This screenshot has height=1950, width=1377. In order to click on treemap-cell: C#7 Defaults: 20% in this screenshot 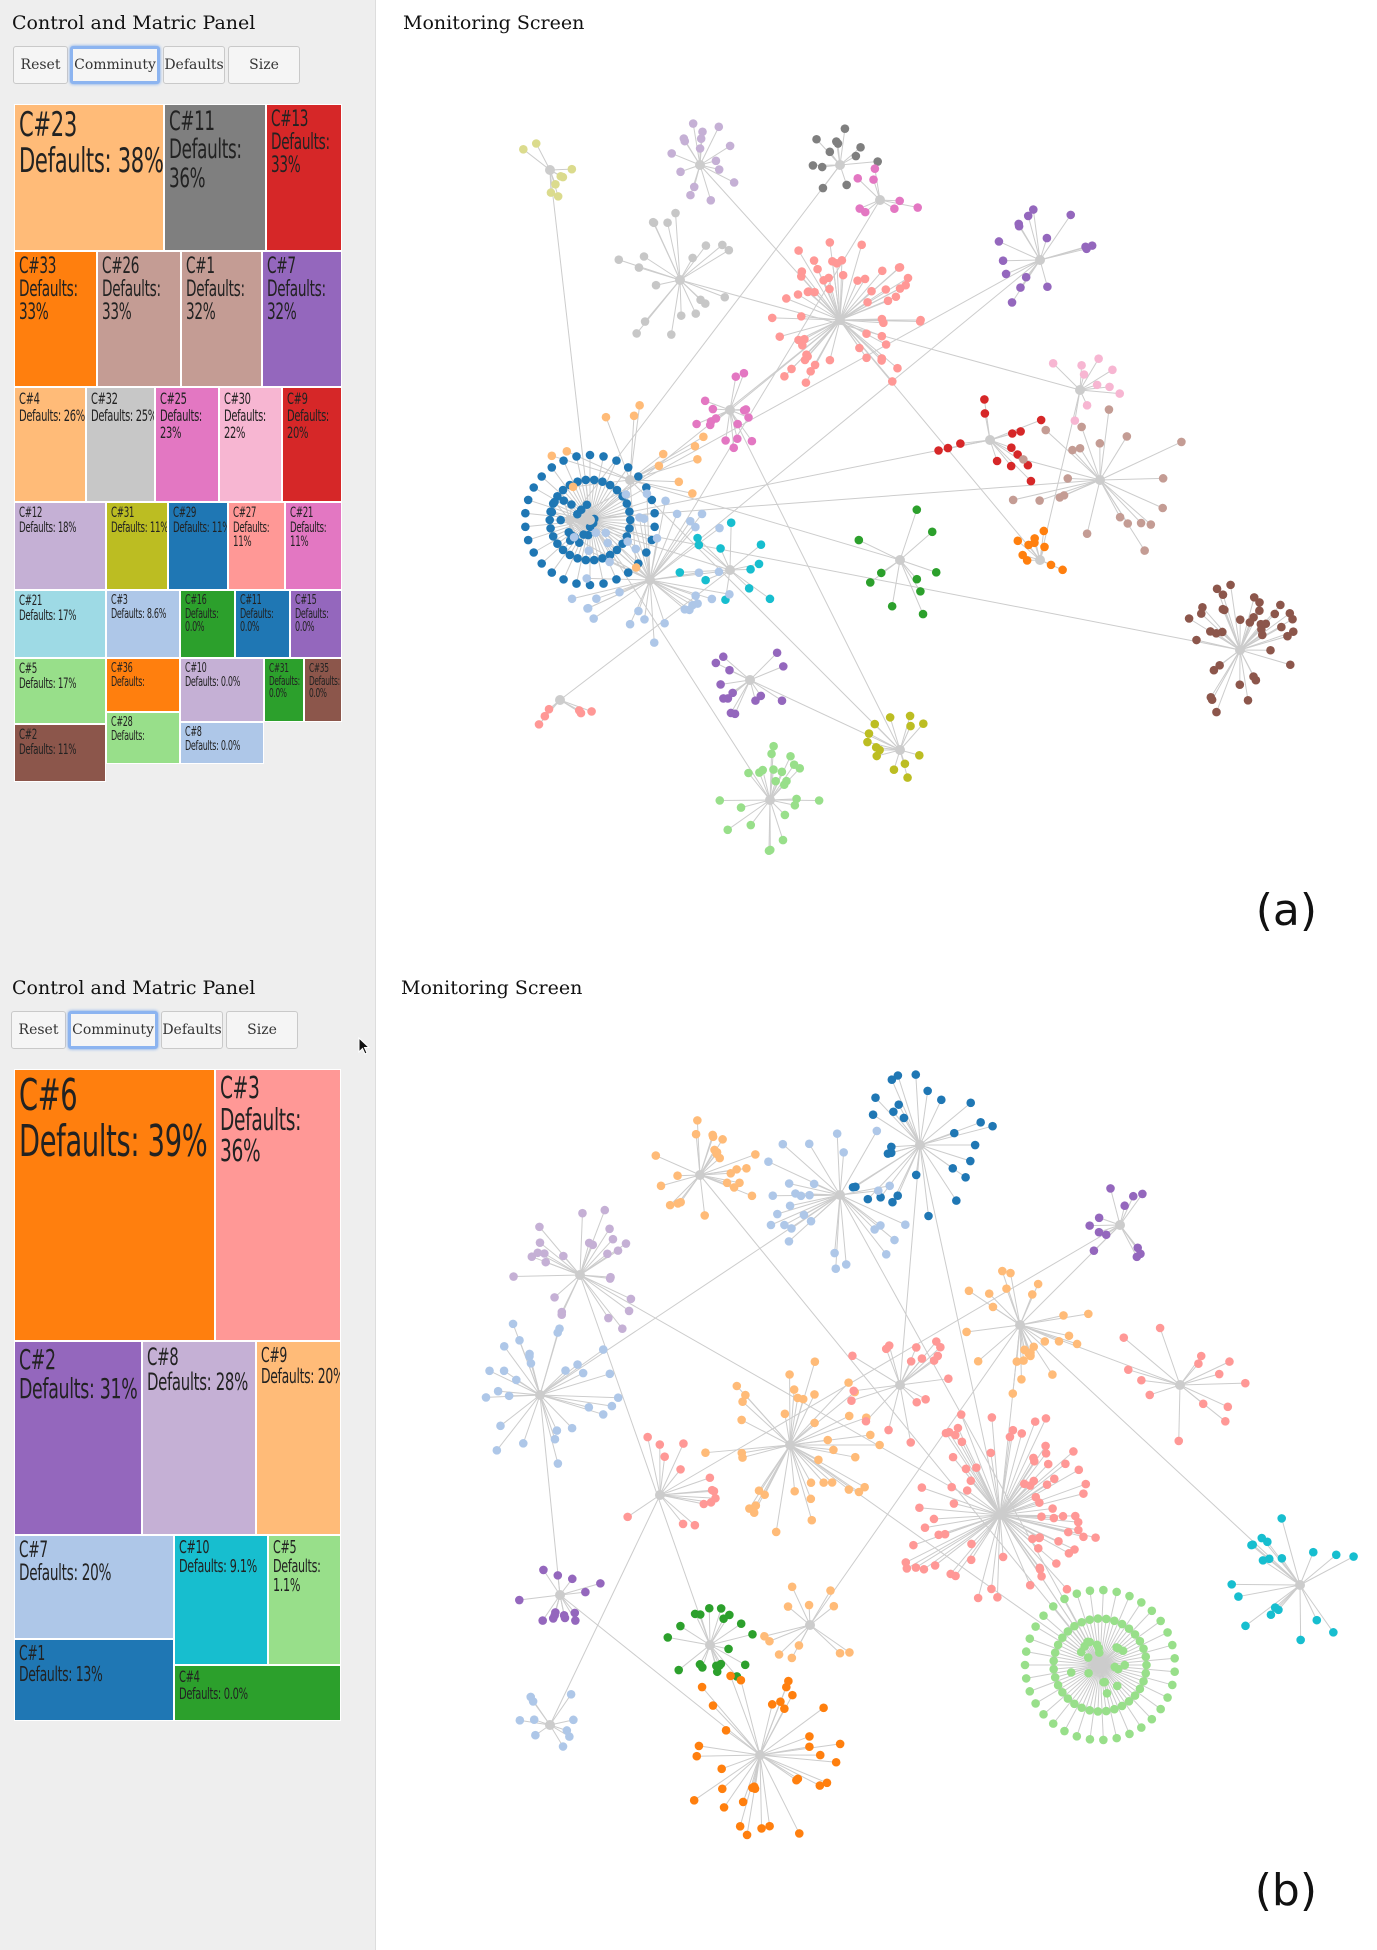, I will do `click(94, 1587)`.